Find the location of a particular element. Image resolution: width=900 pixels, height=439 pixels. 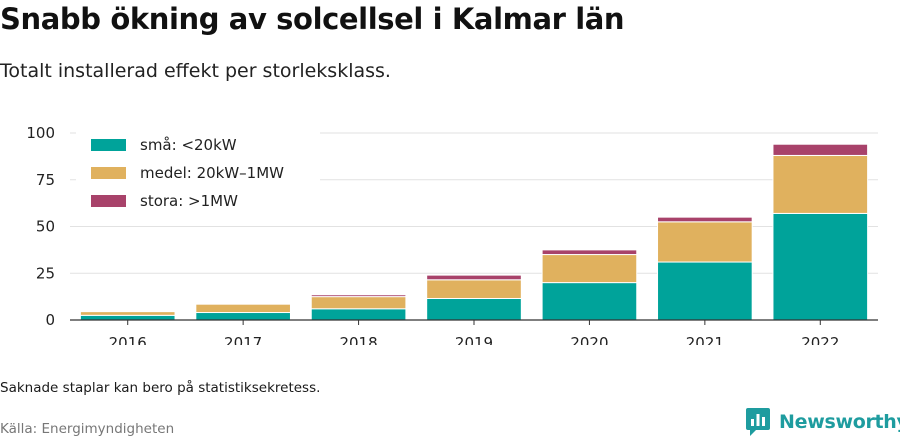

y-tick-label: 0 is located at coordinates (50, 320).